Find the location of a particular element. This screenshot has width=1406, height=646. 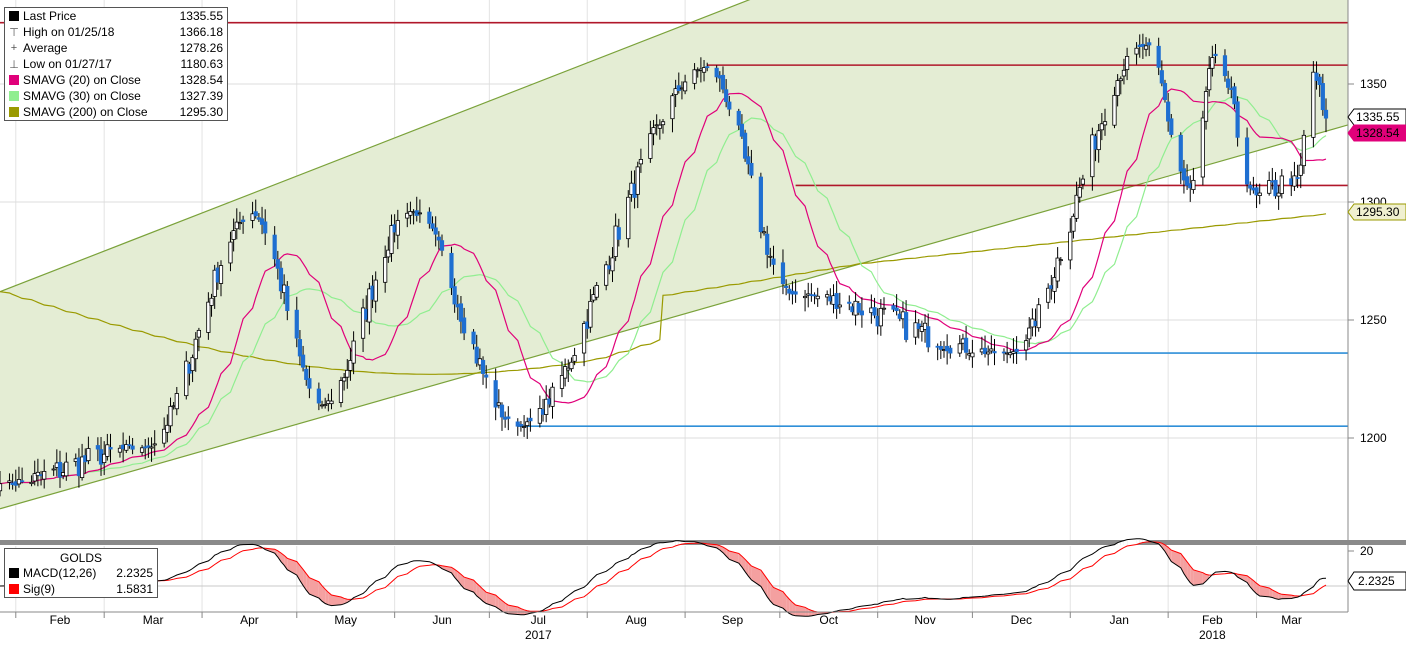

month-label: Feb is located at coordinates (60, 620).